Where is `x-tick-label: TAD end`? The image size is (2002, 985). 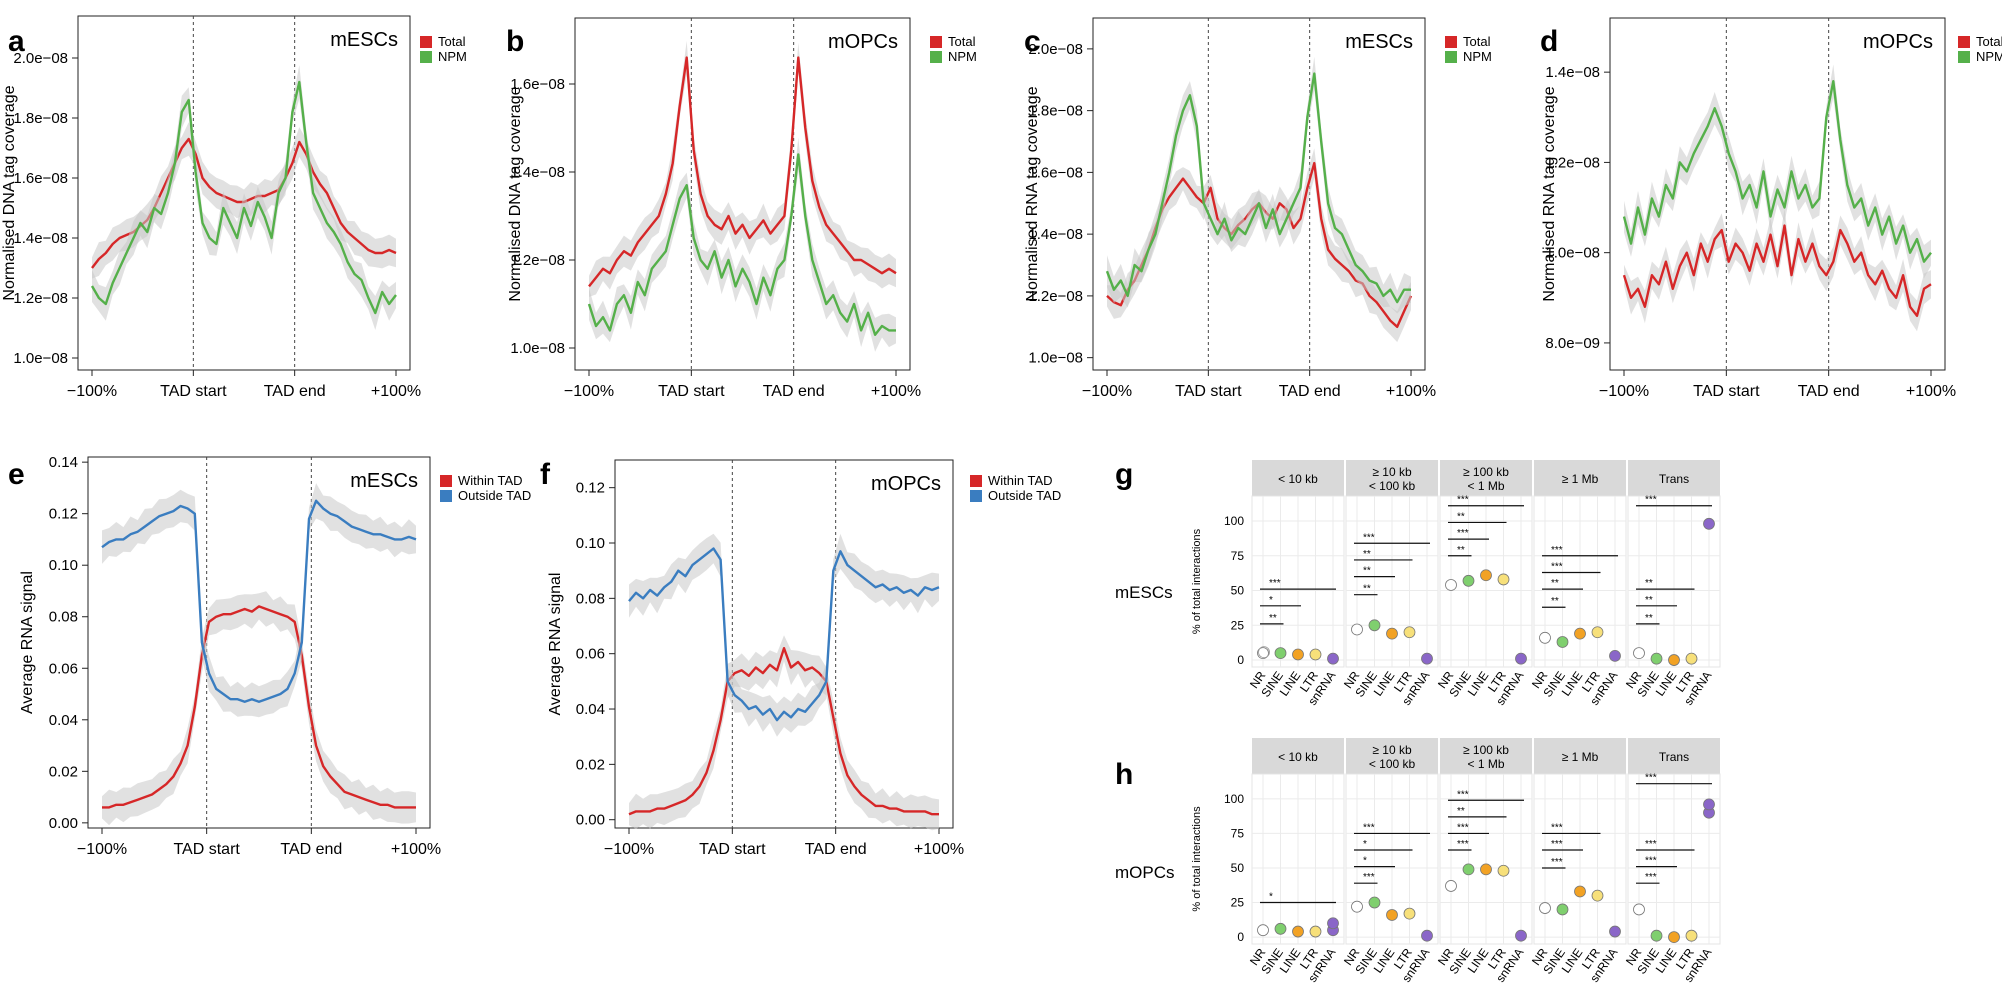
x-tick-label: TAD end is located at coordinates (311, 849).